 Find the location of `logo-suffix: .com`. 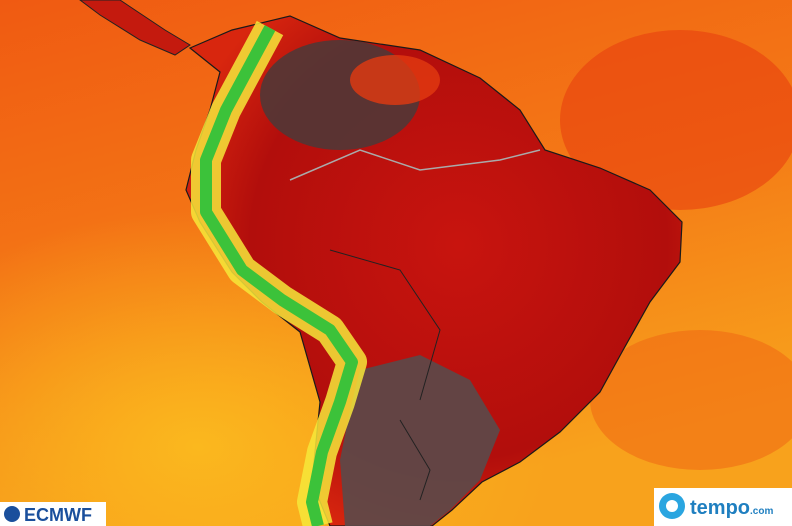

logo-suffix: .com is located at coordinates (761, 511).